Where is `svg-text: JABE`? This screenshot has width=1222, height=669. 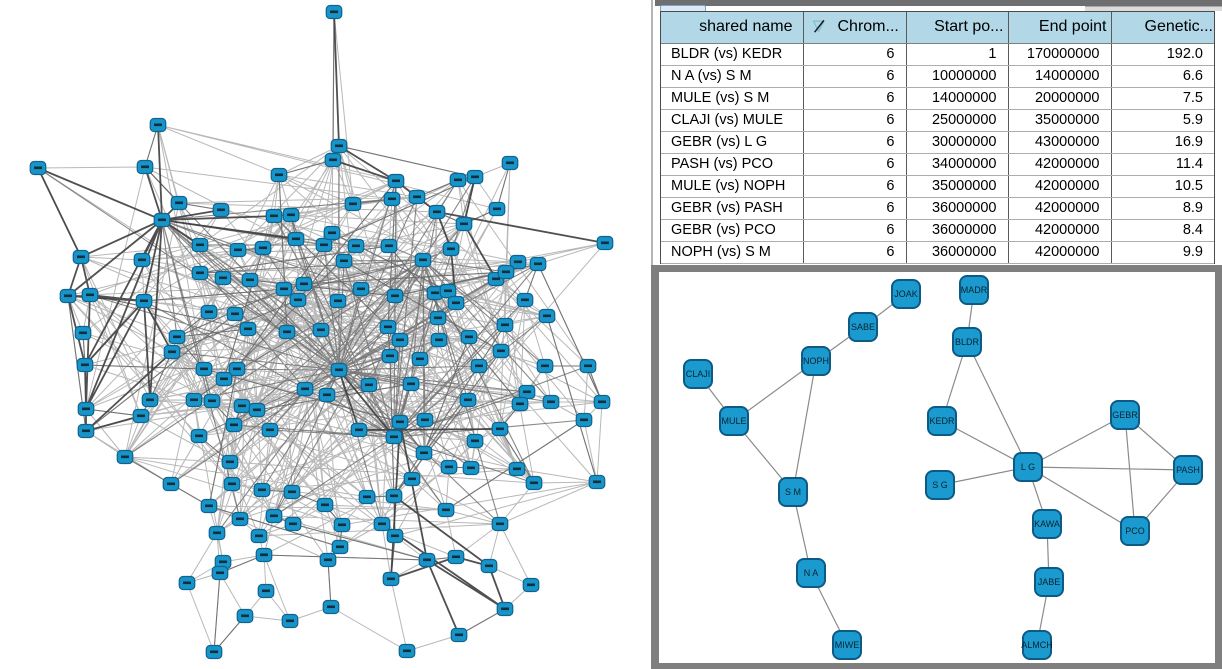 svg-text: JABE is located at coordinates (1049, 582).